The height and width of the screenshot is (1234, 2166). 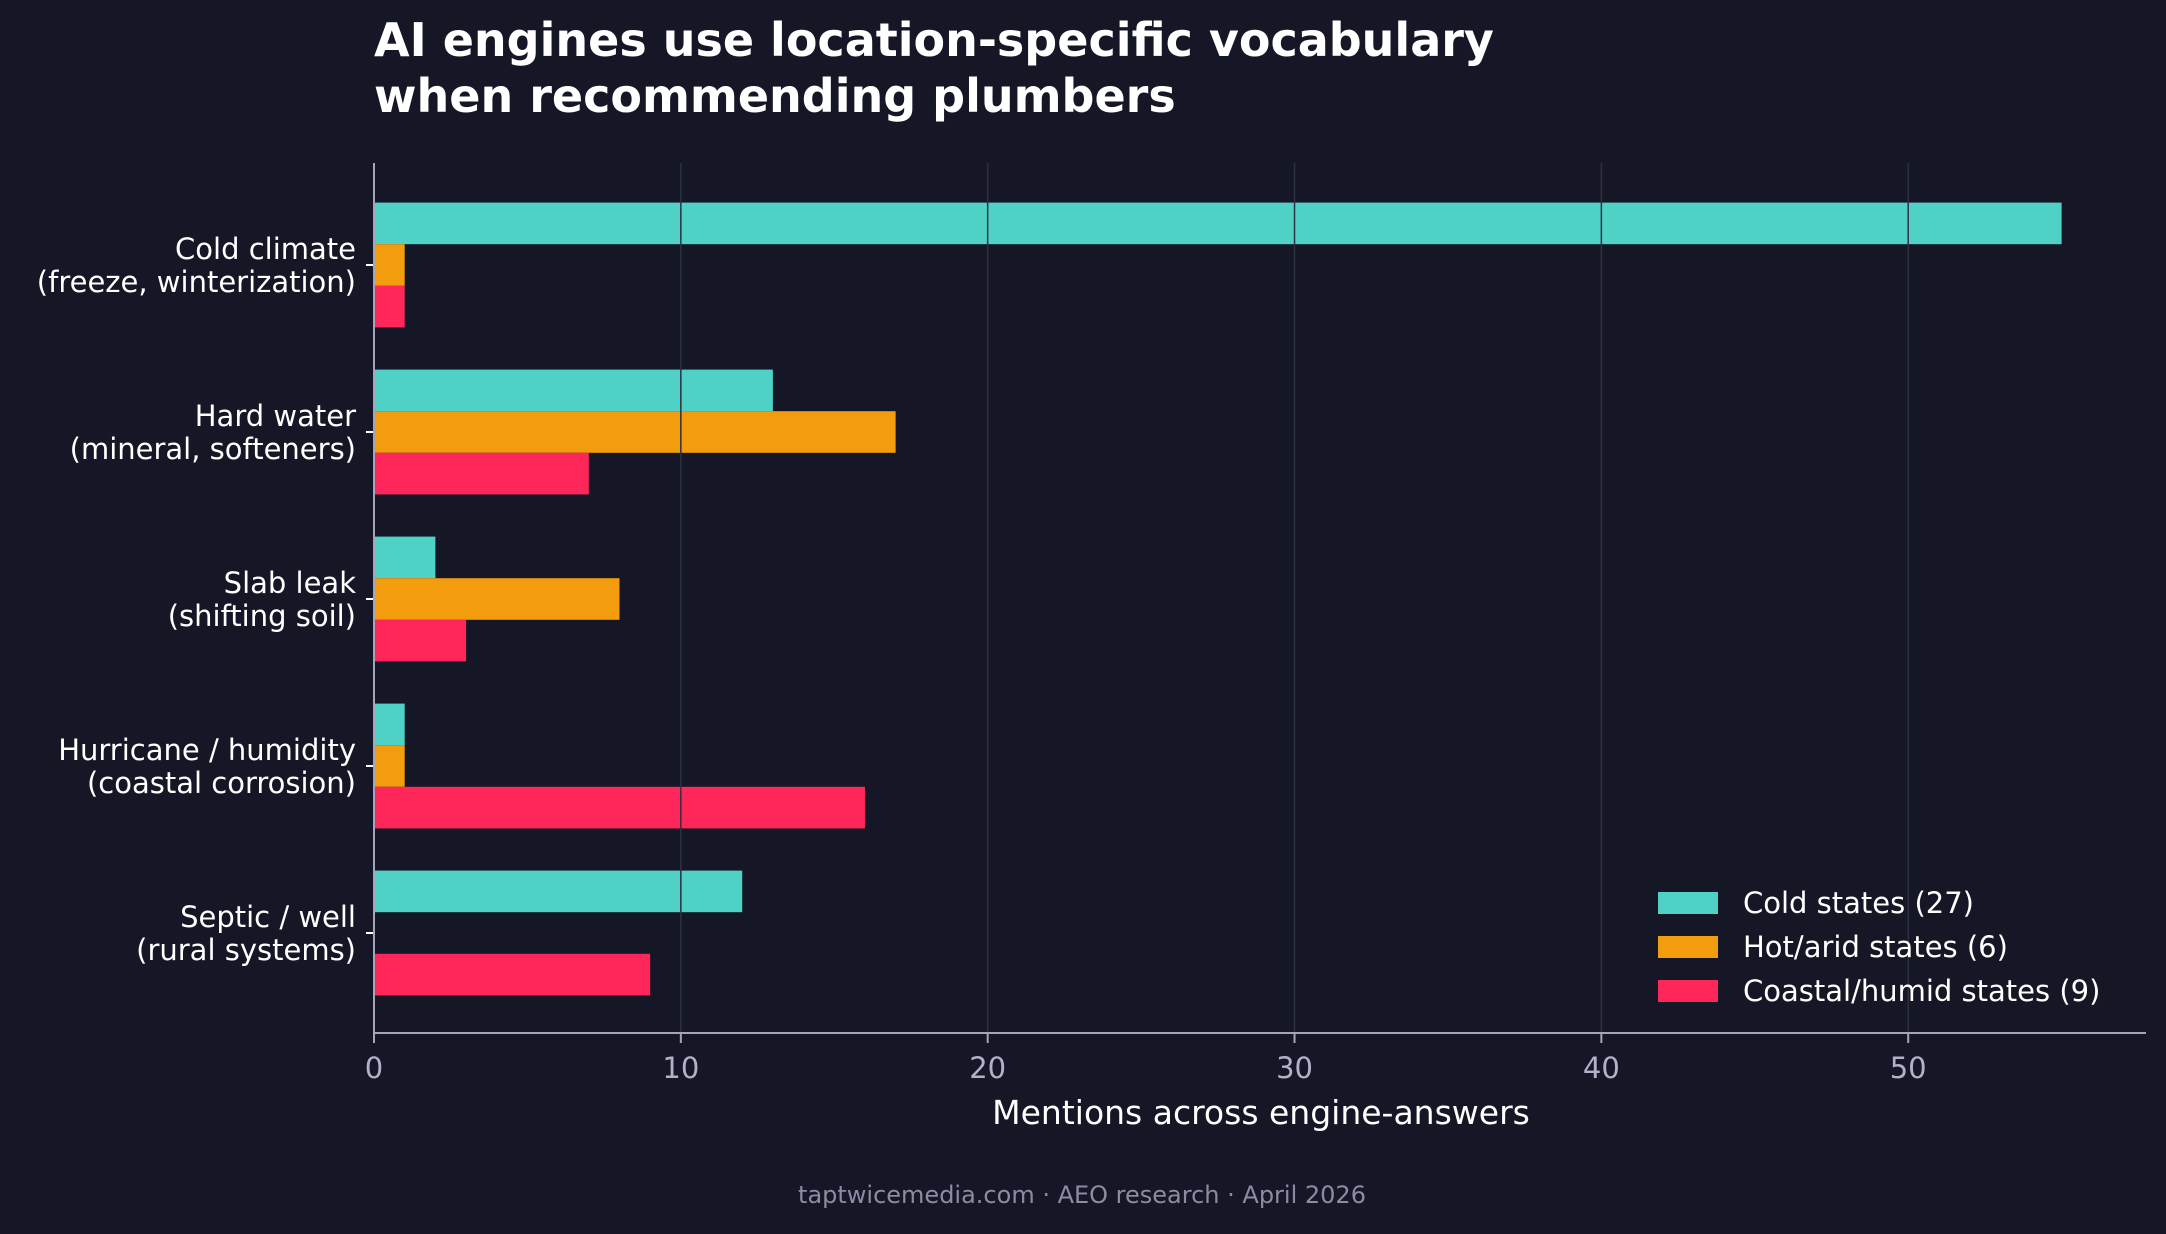 What do you see at coordinates (987, 1068) in the screenshot?
I see `x-tick-label: 20` at bounding box center [987, 1068].